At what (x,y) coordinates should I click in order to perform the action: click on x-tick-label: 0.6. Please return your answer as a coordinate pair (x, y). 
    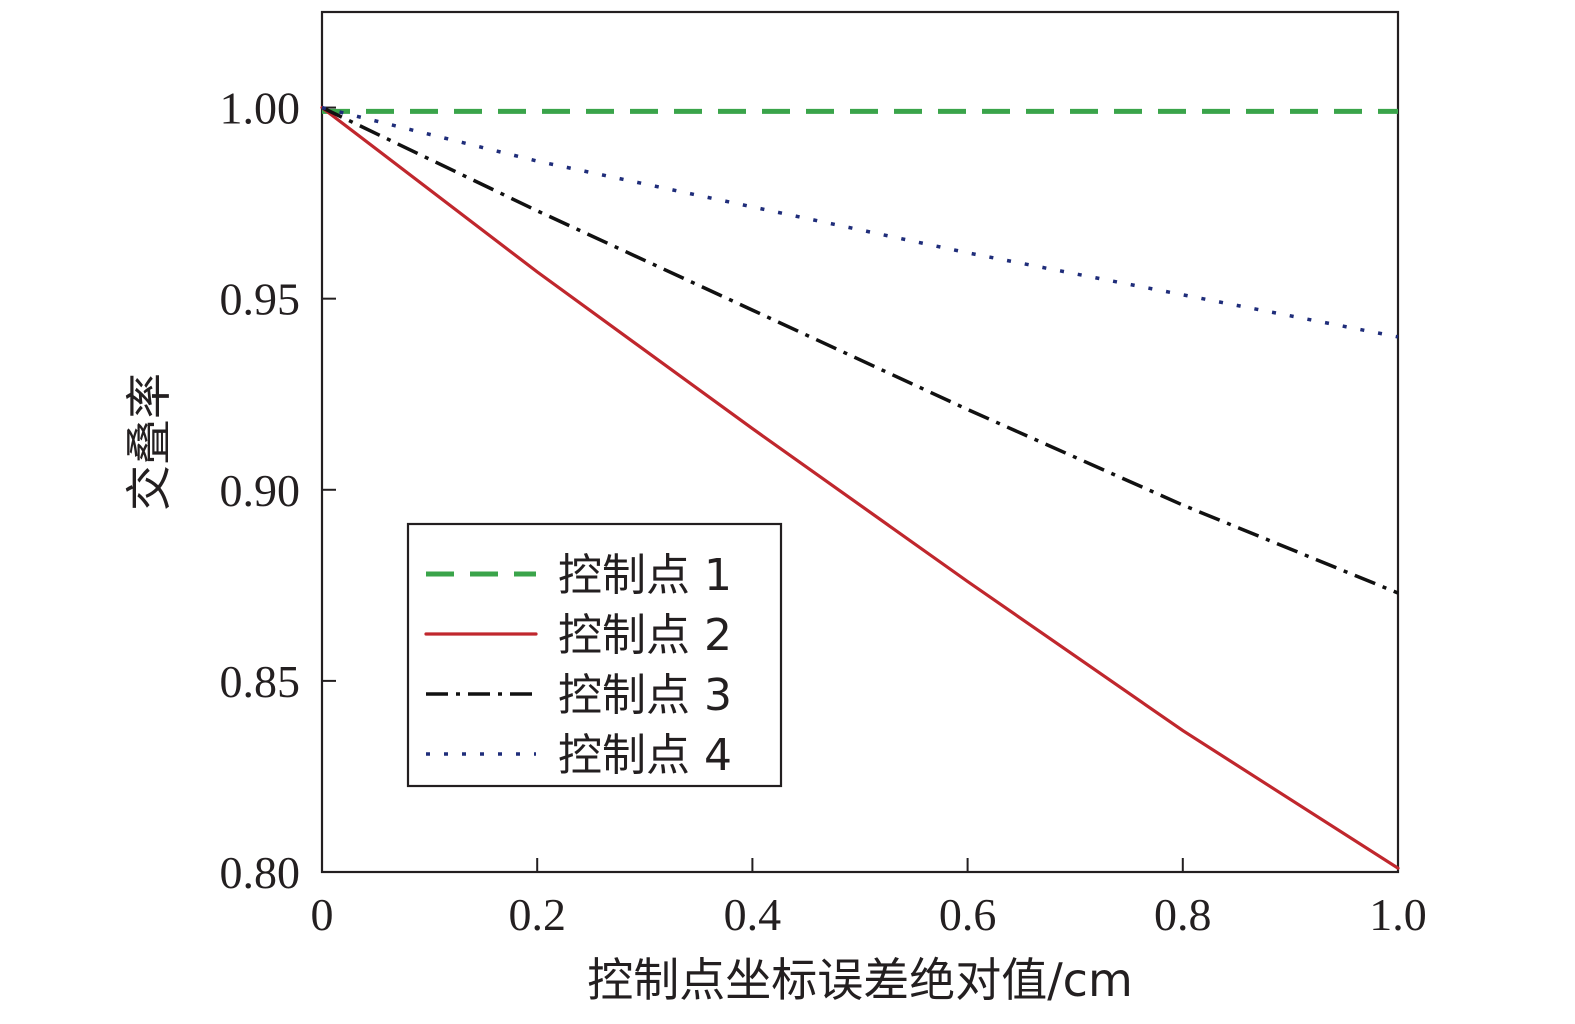
    Looking at the image, I should click on (968, 914).